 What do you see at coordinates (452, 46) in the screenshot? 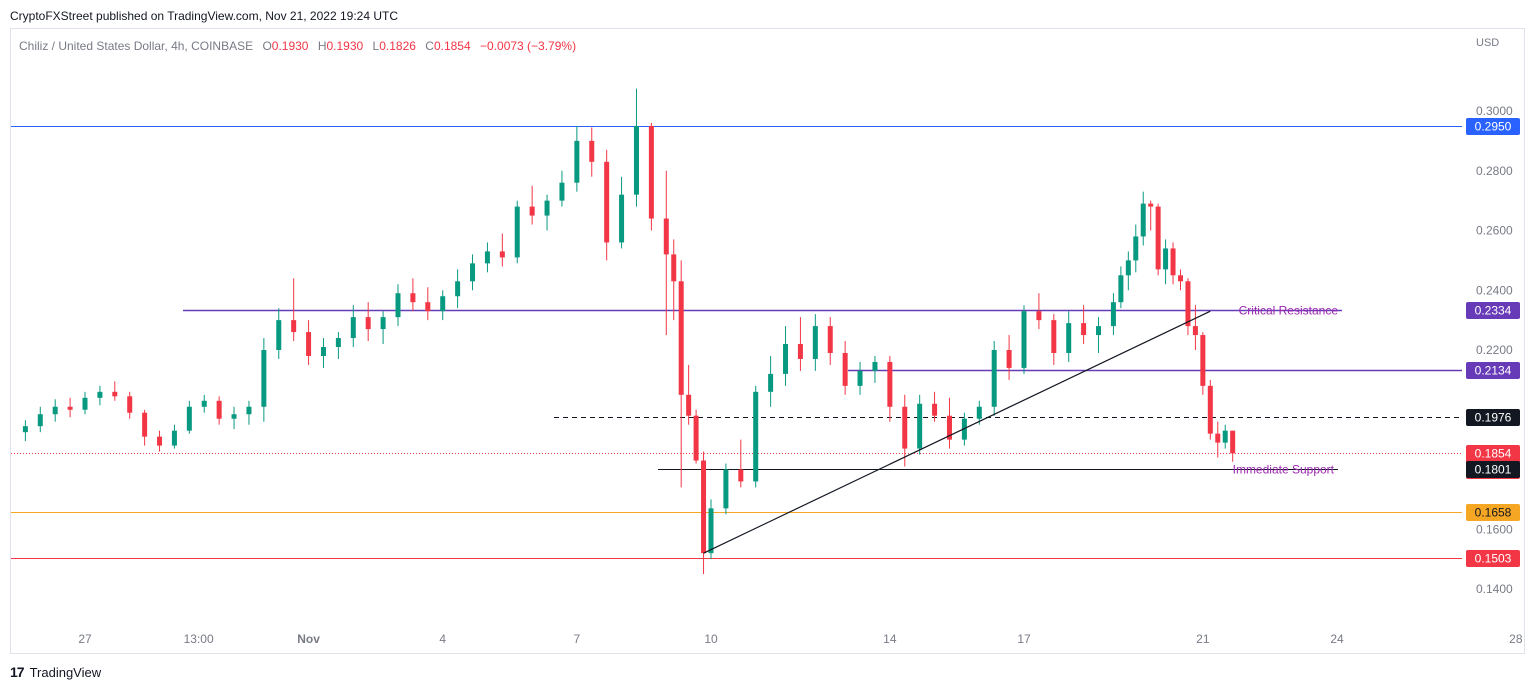
I see `close-value: 0.1854` at bounding box center [452, 46].